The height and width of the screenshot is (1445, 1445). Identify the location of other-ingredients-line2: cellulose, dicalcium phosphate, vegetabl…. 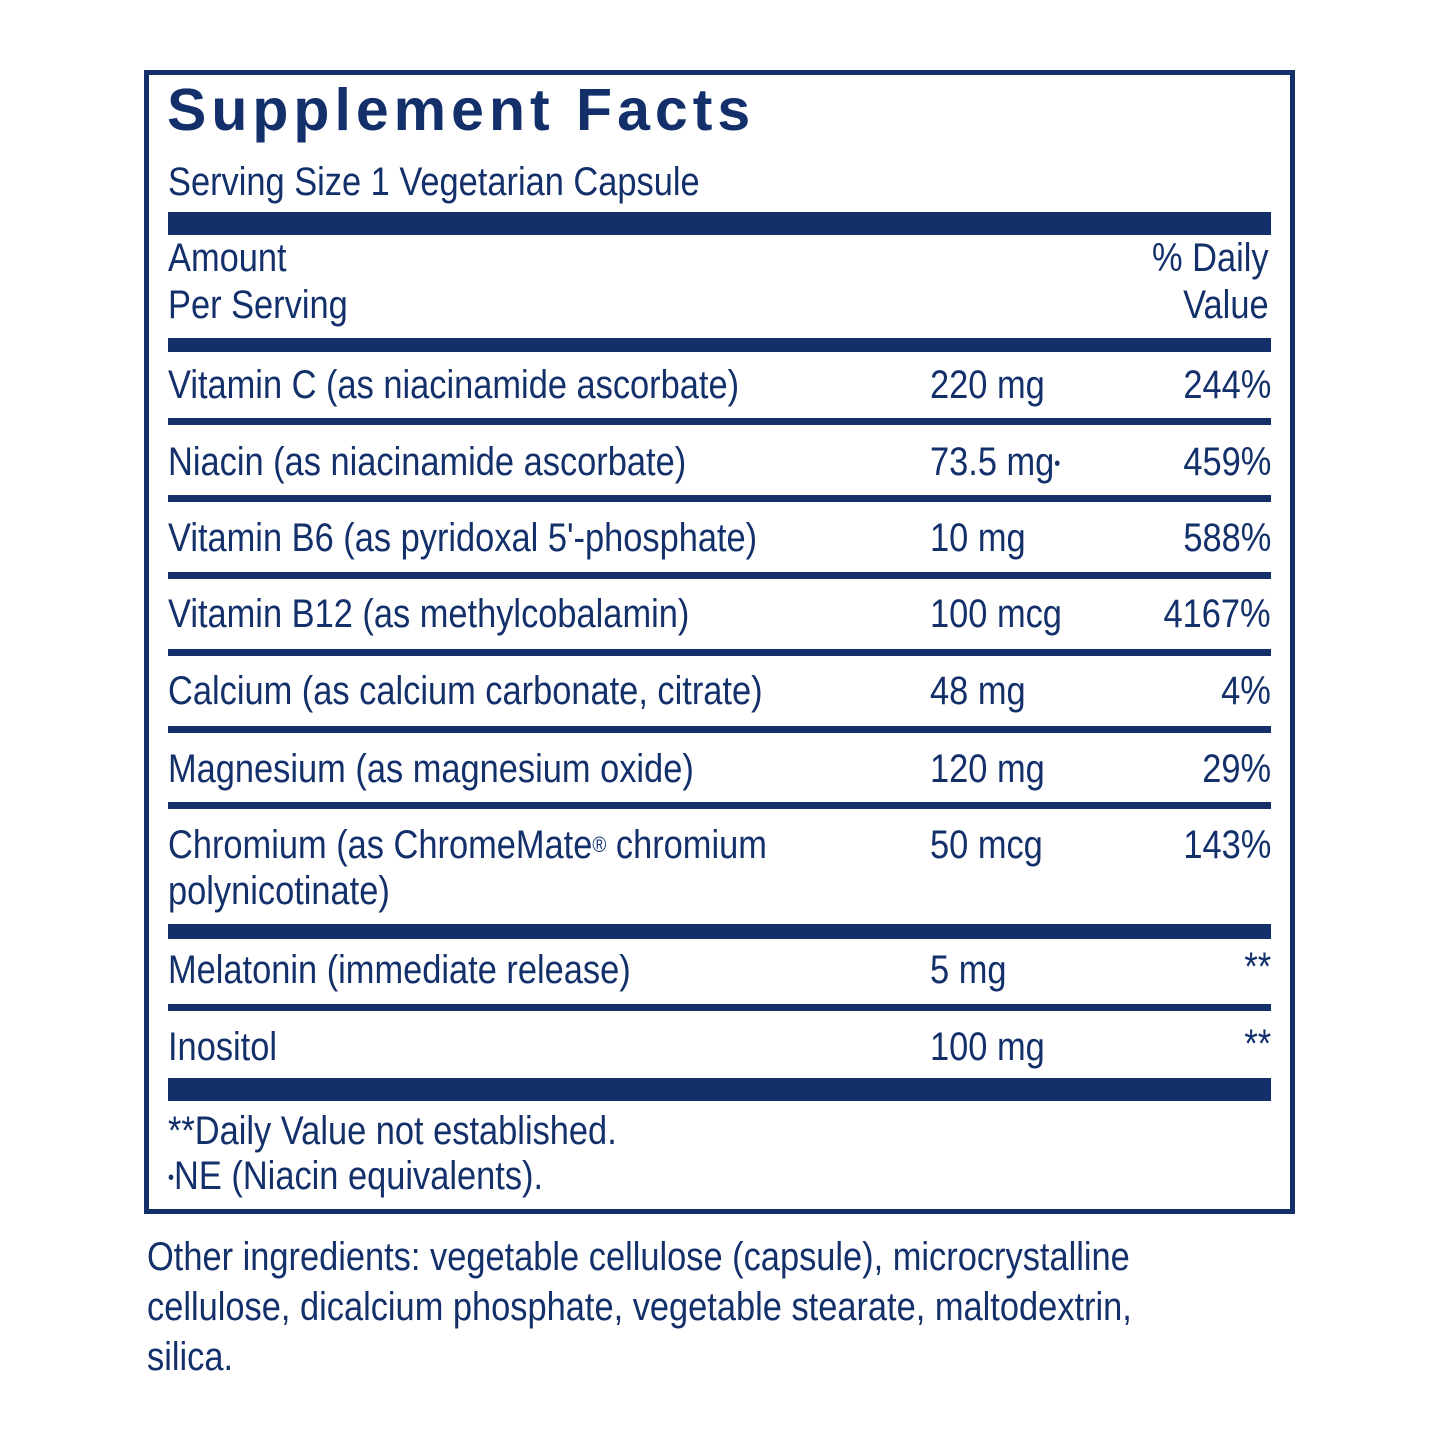
(639, 1307).